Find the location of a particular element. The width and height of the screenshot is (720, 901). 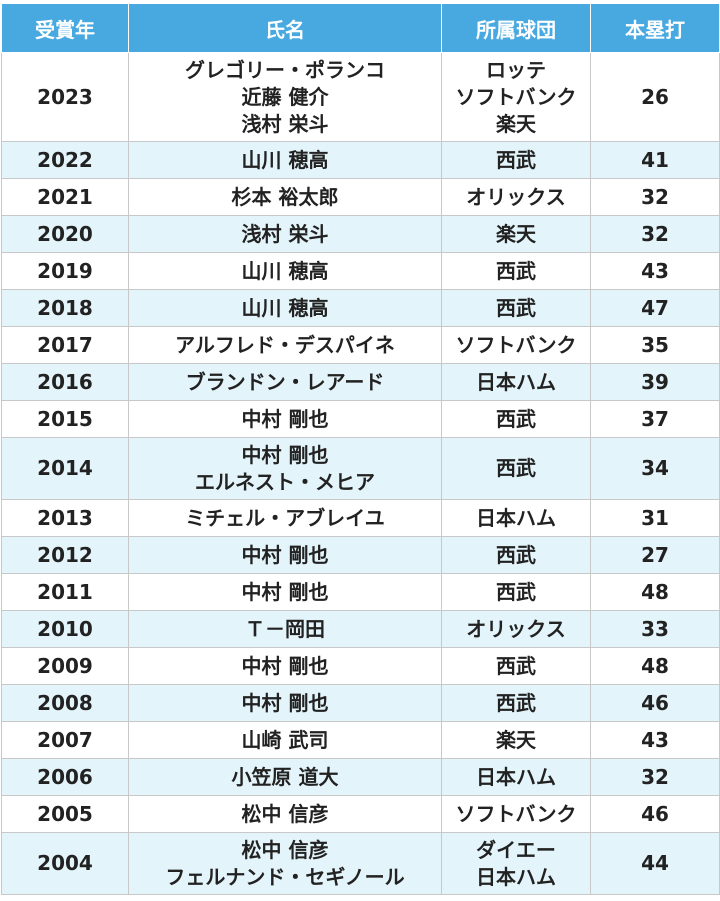

cell-home-runs: 44 is located at coordinates (655, 863).